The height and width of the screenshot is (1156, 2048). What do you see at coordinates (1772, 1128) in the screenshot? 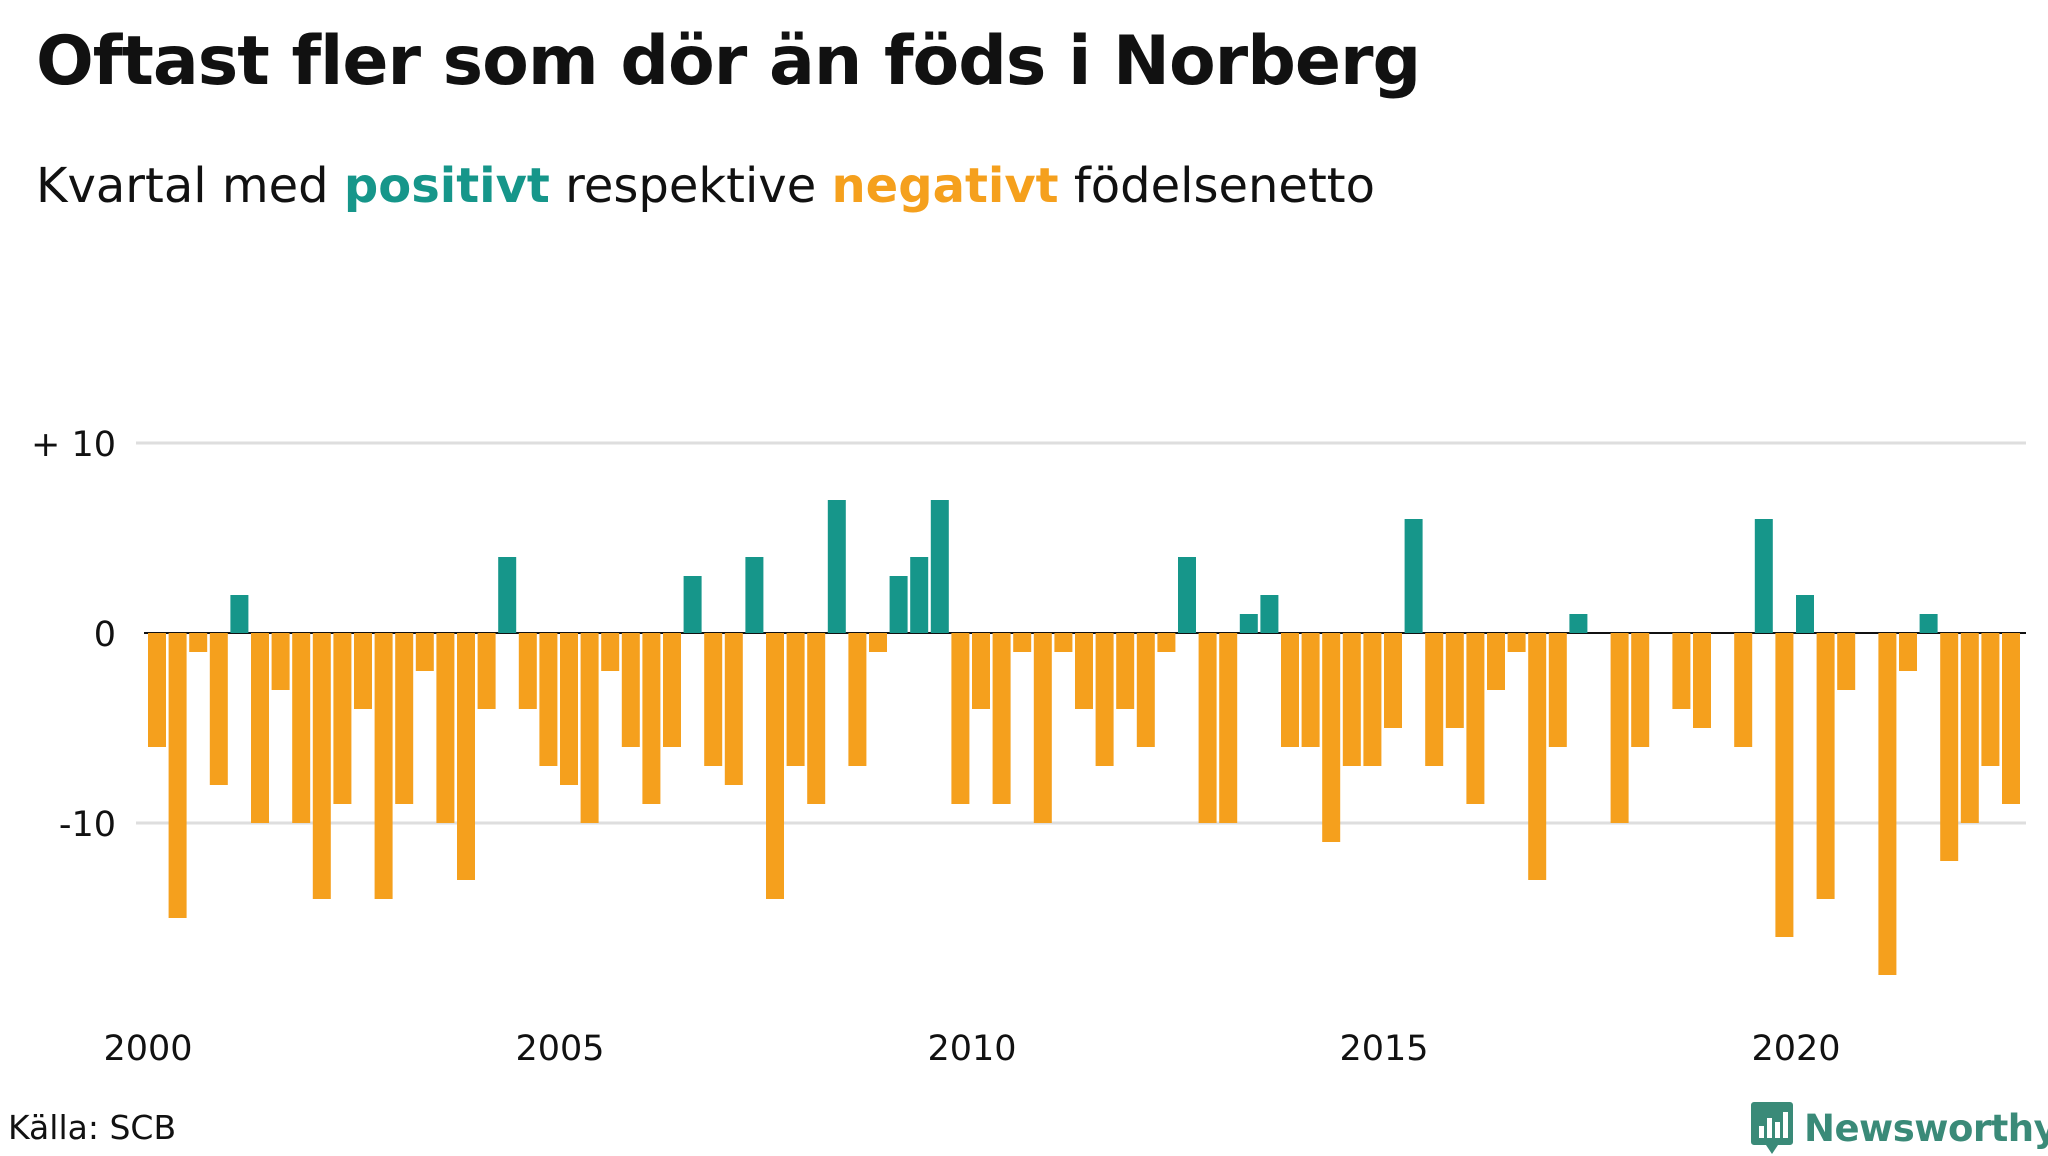
I see `newsworthy-logo-icon` at bounding box center [1772, 1128].